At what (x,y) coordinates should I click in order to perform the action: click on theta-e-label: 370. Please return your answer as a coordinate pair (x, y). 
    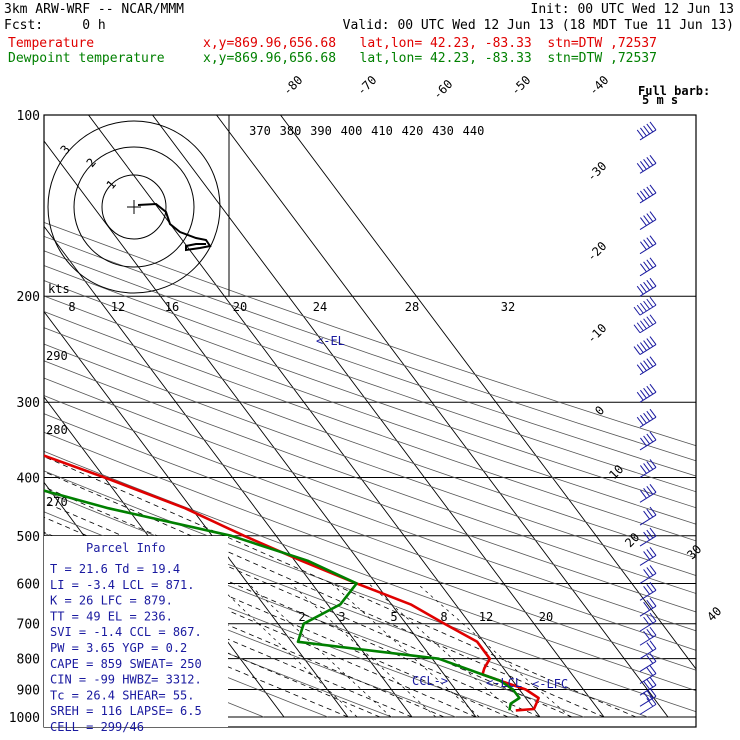
    Looking at the image, I should click on (260, 131).